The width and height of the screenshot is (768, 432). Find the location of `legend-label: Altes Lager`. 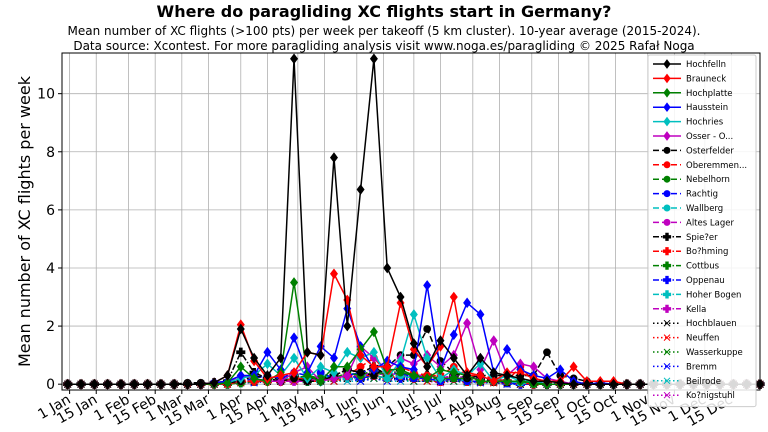

legend-label: Altes Lager is located at coordinates (710, 223).